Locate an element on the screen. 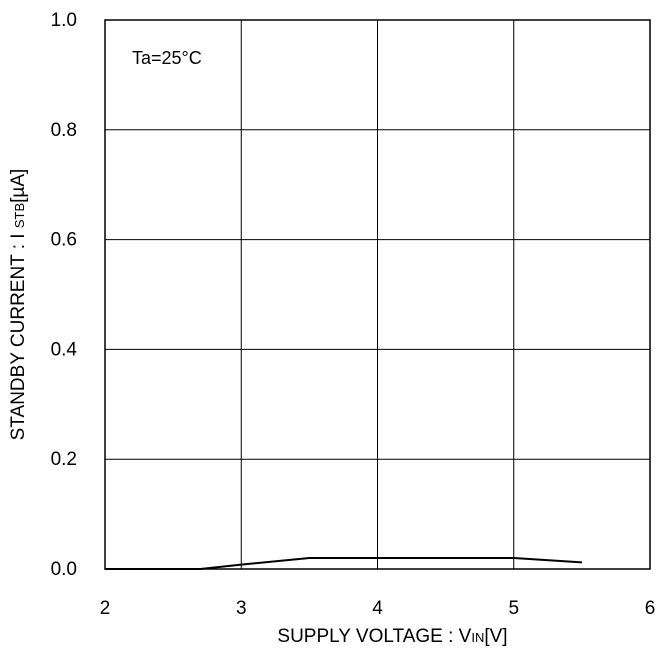 The height and width of the screenshot is (650, 660). y-axis-label-sub: STB is located at coordinates (19, 215).